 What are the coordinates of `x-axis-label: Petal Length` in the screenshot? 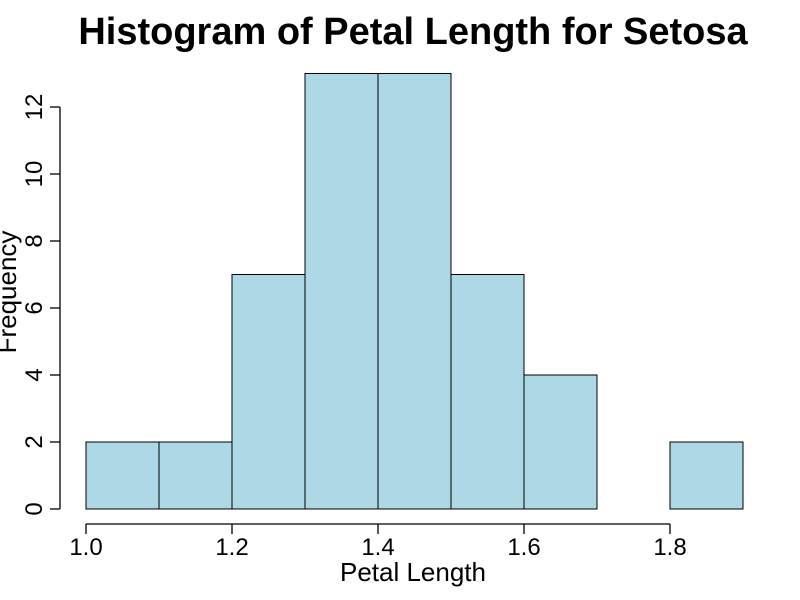 It's located at (413, 572).